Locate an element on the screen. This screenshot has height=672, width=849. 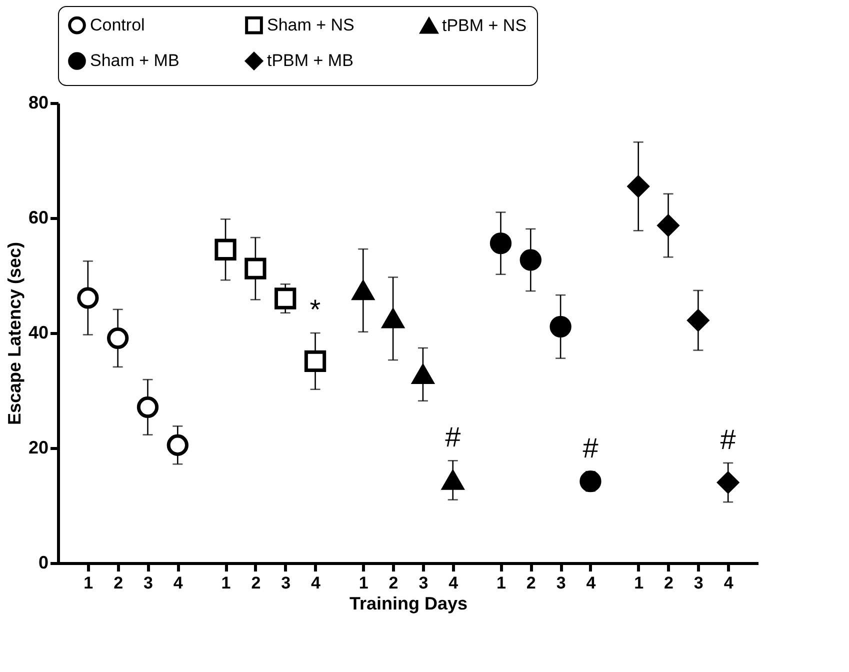
y-tick-label: 60 is located at coordinates (38, 218).